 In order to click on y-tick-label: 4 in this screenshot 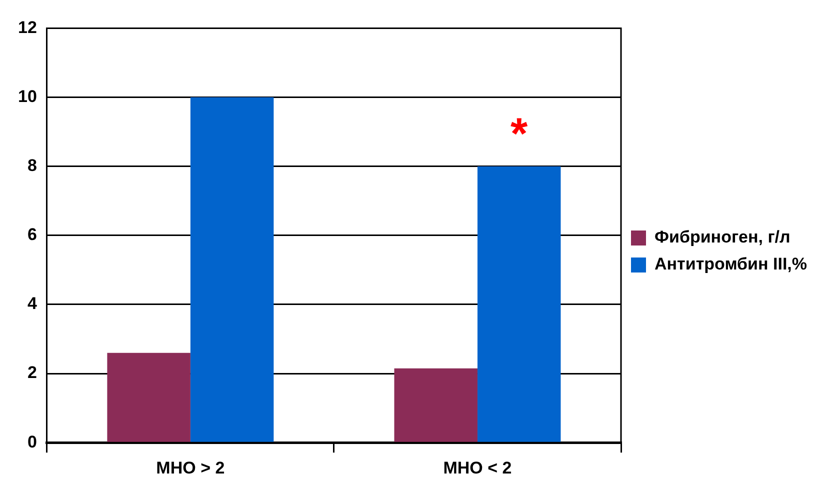, I will do `click(32, 304)`.